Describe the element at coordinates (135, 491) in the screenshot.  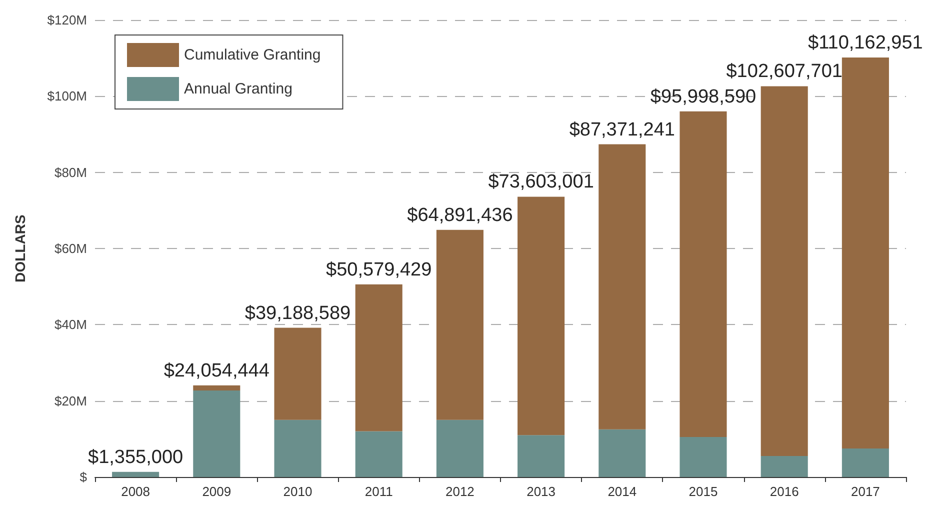
I see `x-tick-label: 2008` at that location.